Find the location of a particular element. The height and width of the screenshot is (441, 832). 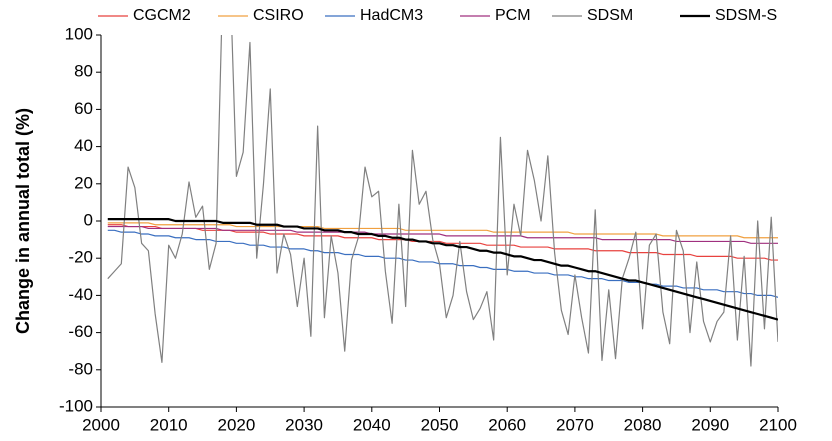

legend-label: CGCM2 is located at coordinates (162, 15).